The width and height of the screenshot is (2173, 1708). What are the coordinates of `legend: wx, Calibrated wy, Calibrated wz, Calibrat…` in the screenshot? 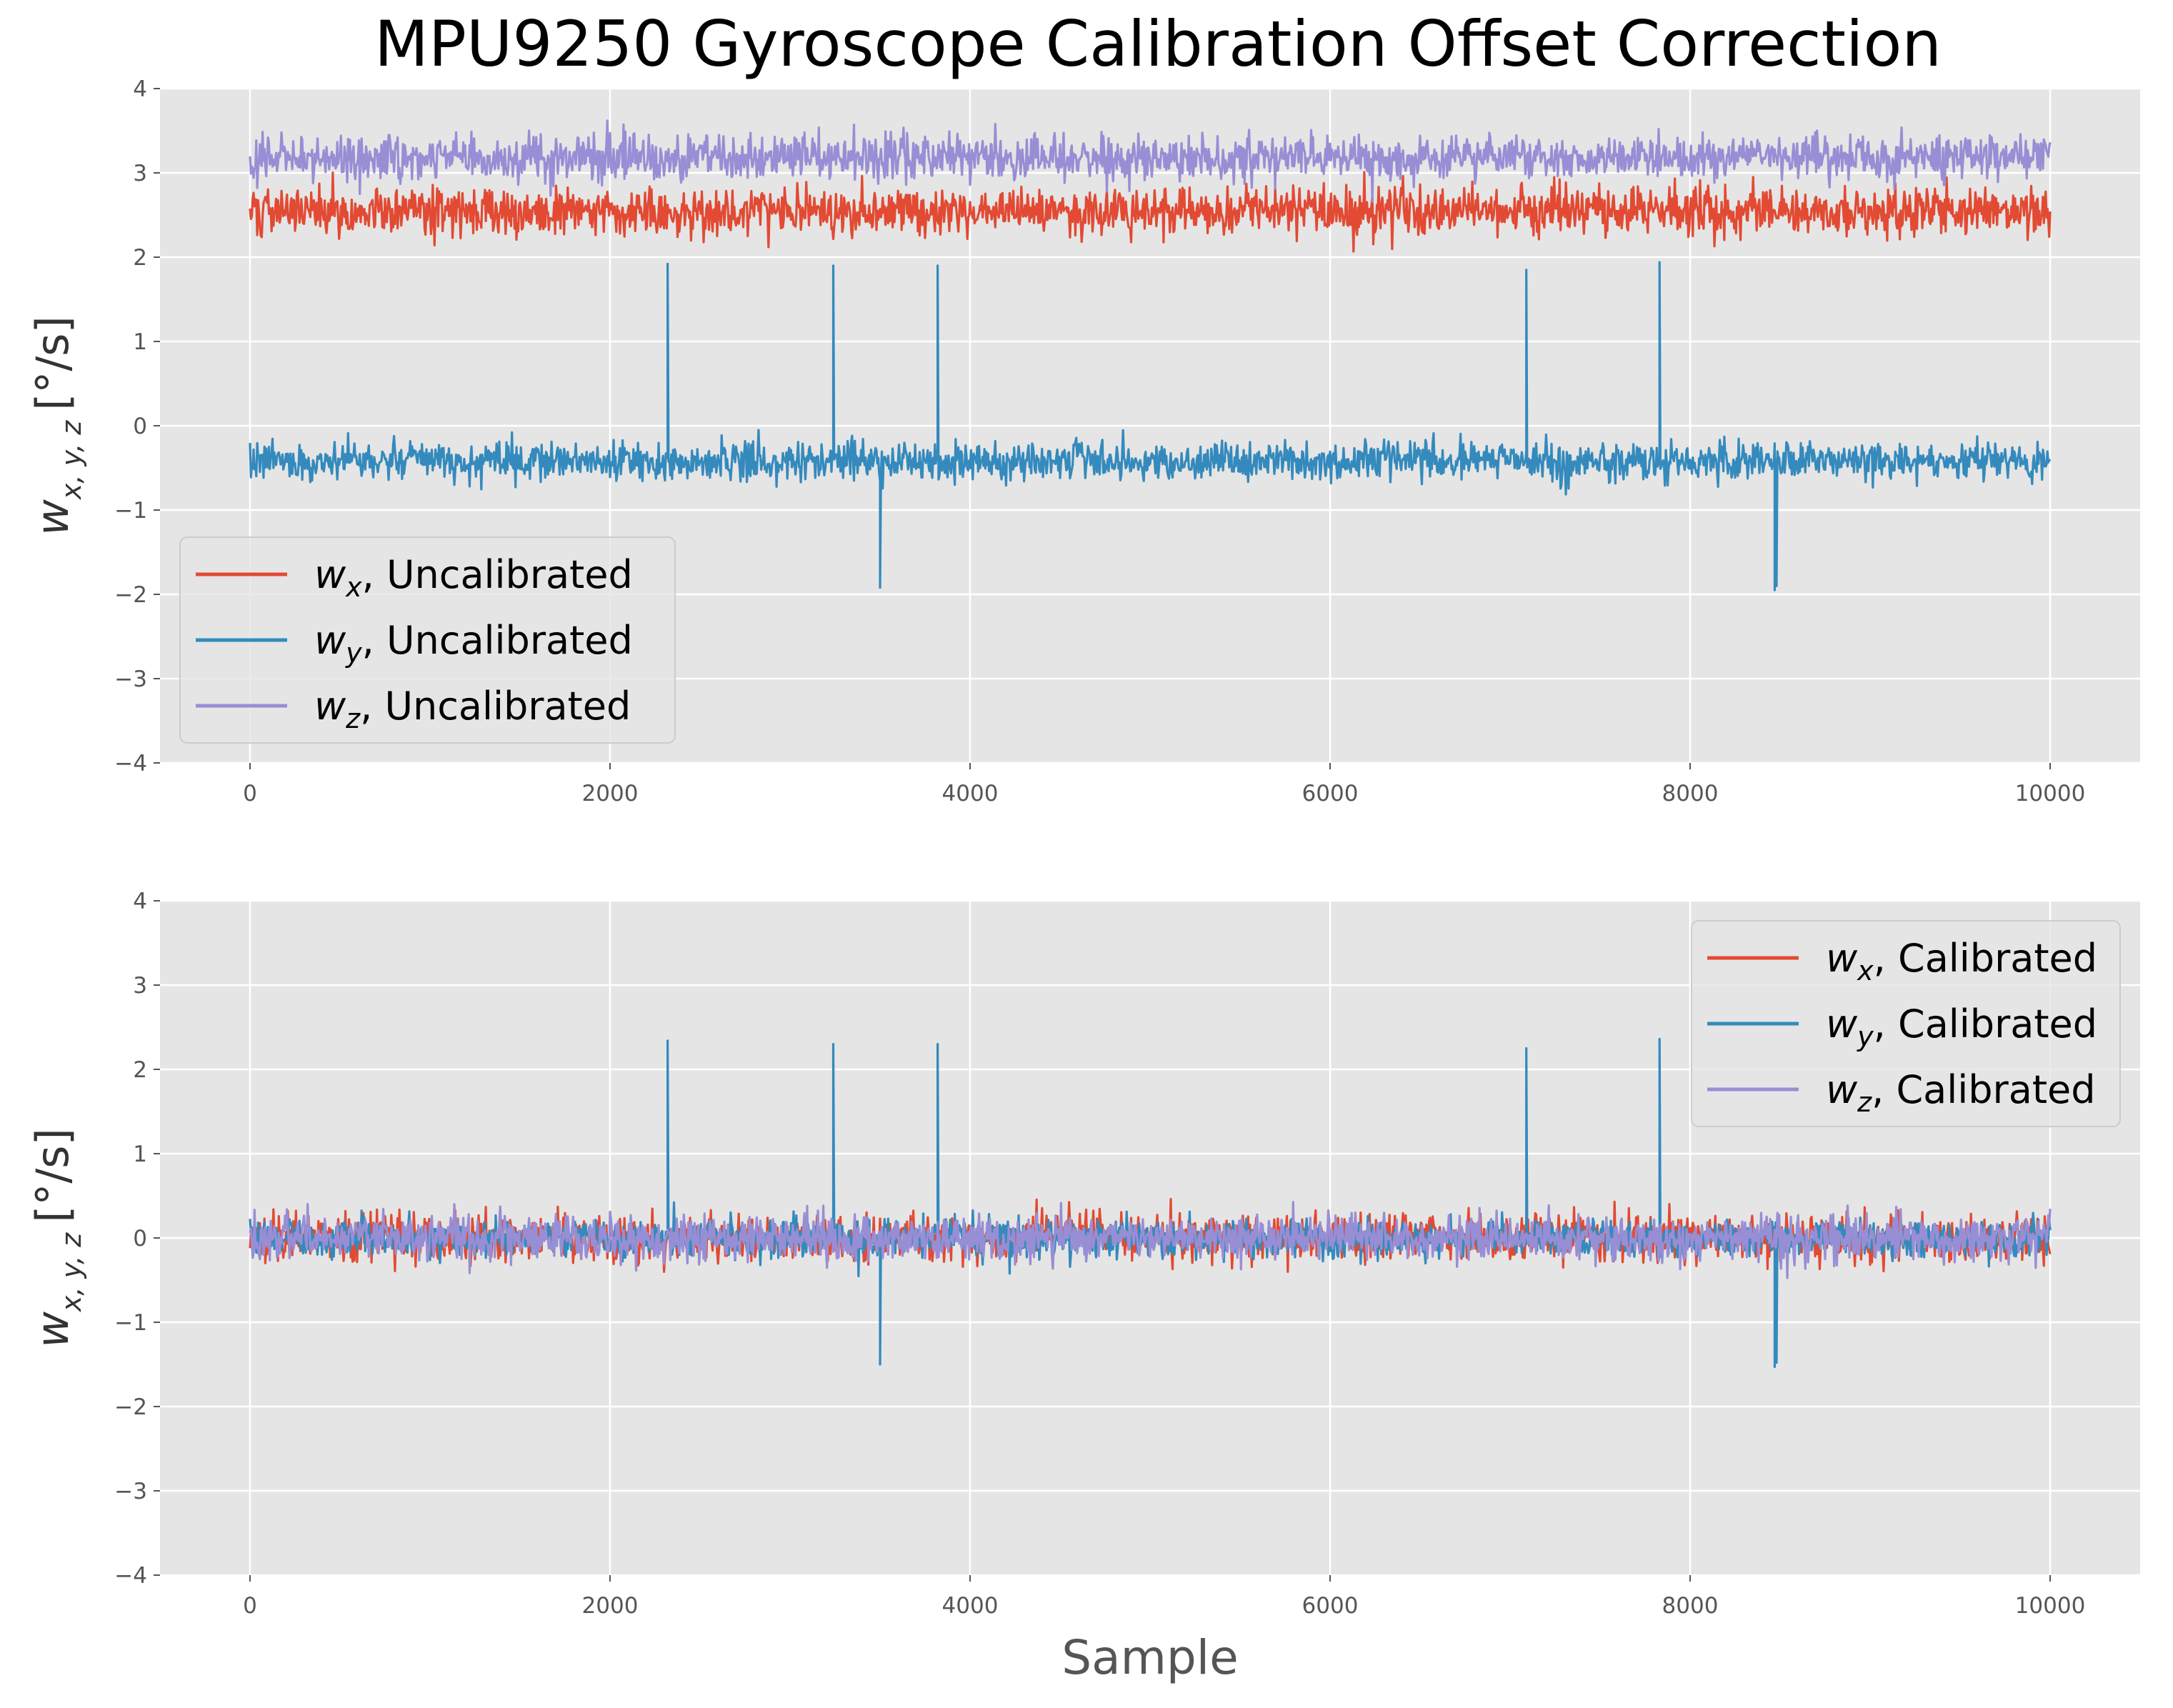 It's located at (1906, 1023).